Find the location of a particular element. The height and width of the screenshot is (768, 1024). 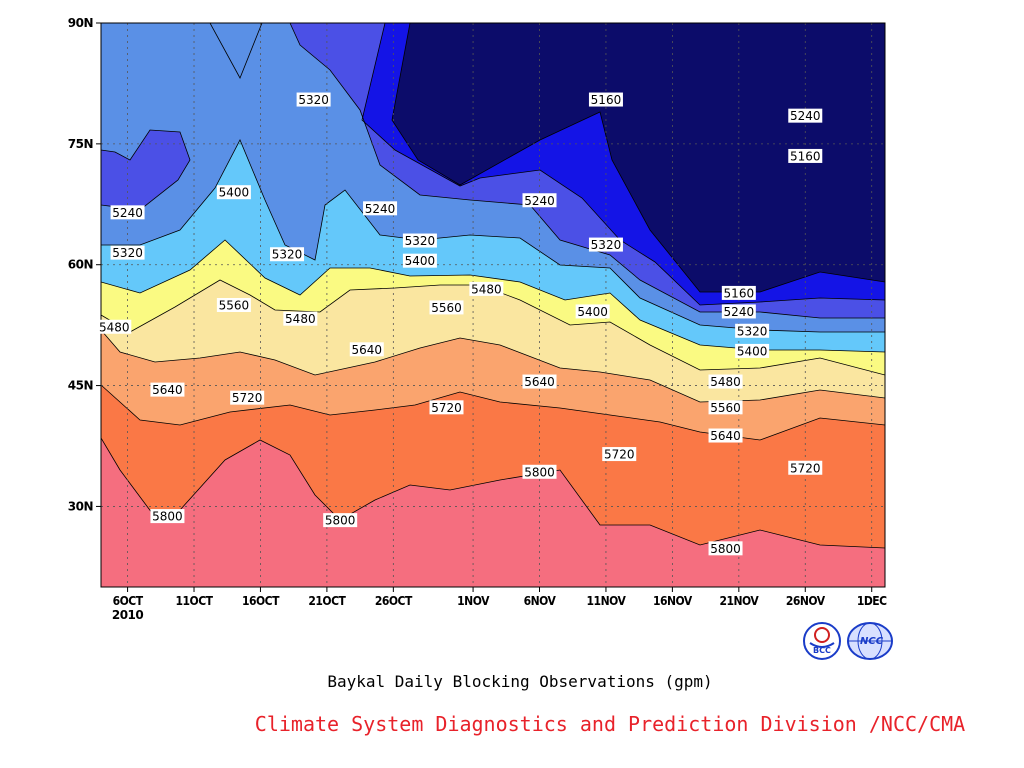

contour-label-5560: 5560 is located at coordinates (725, 407).